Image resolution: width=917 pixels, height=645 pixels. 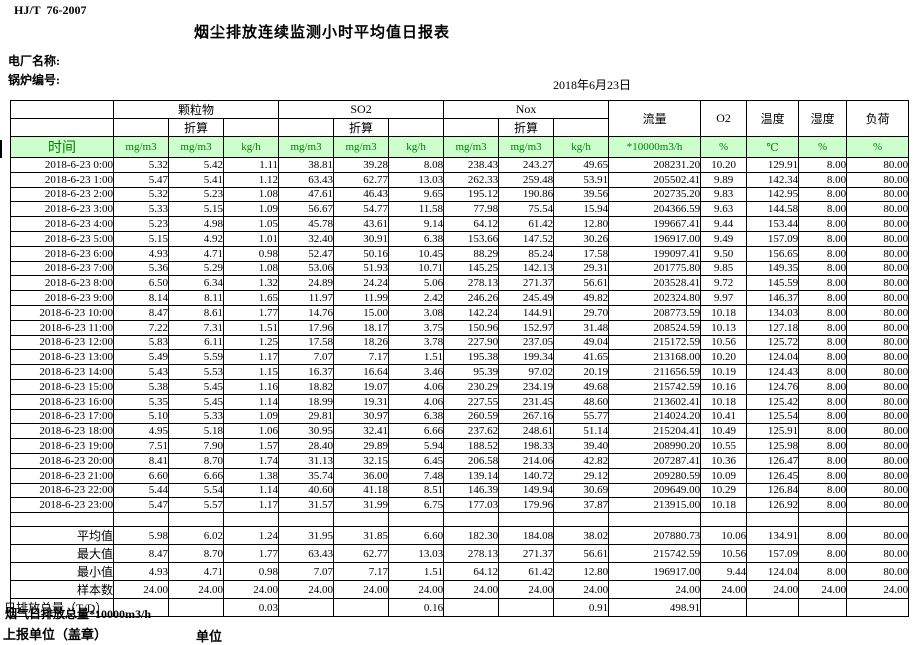 I want to click on value-cell: 134.03, so click(x=773, y=312).